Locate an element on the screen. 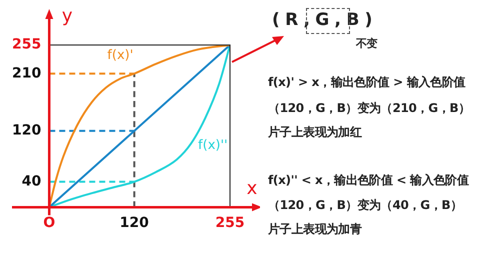 This screenshot has width=500, height=268. y-tick-label: 40 is located at coordinates (32, 181).